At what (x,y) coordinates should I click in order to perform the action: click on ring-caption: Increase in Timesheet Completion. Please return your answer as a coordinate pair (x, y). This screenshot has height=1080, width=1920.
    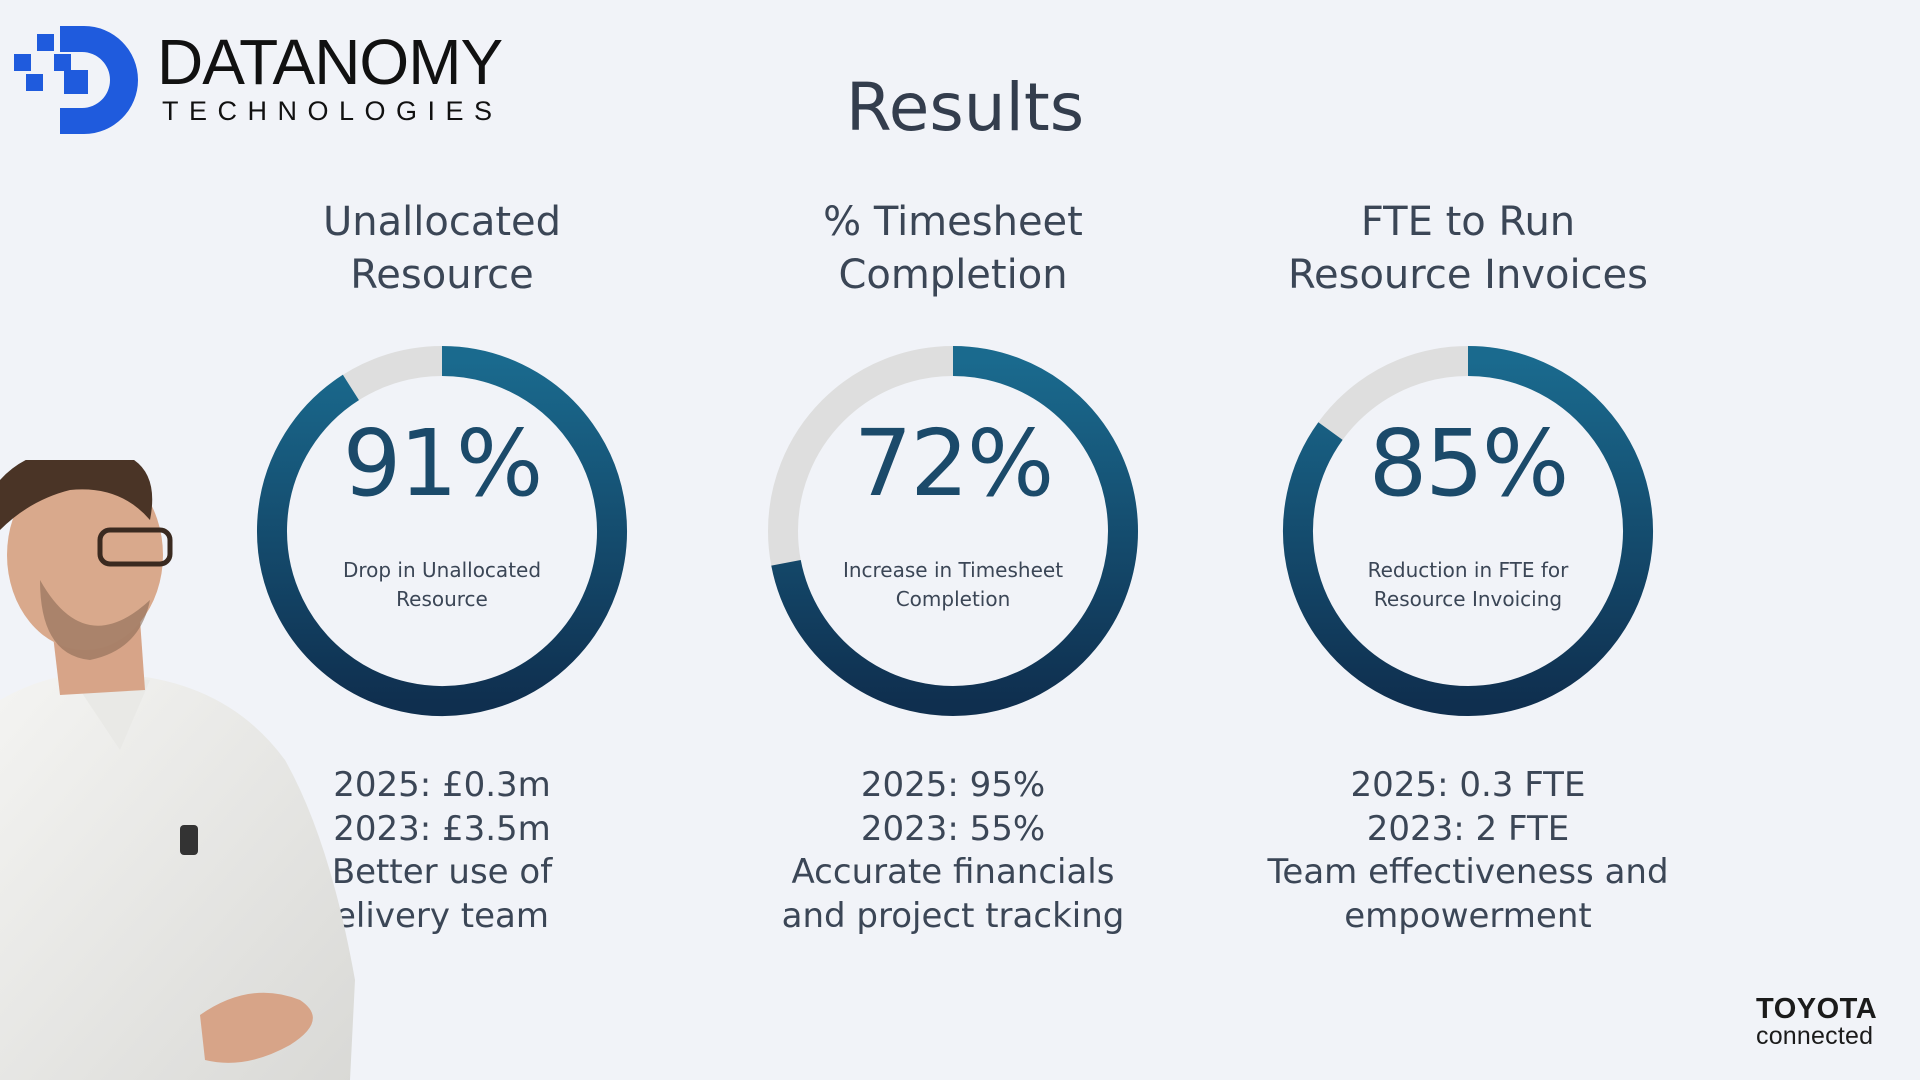
    Looking at the image, I should click on (953, 584).